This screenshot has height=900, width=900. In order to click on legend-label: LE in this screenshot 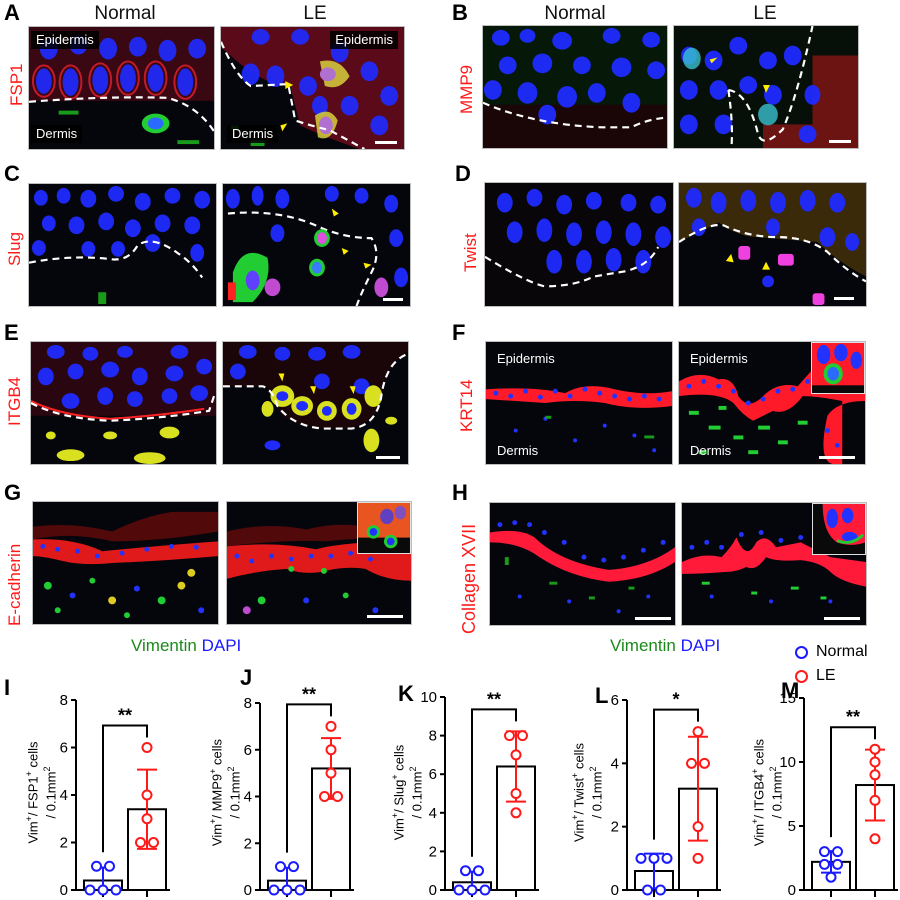, I will do `click(826, 675)`.